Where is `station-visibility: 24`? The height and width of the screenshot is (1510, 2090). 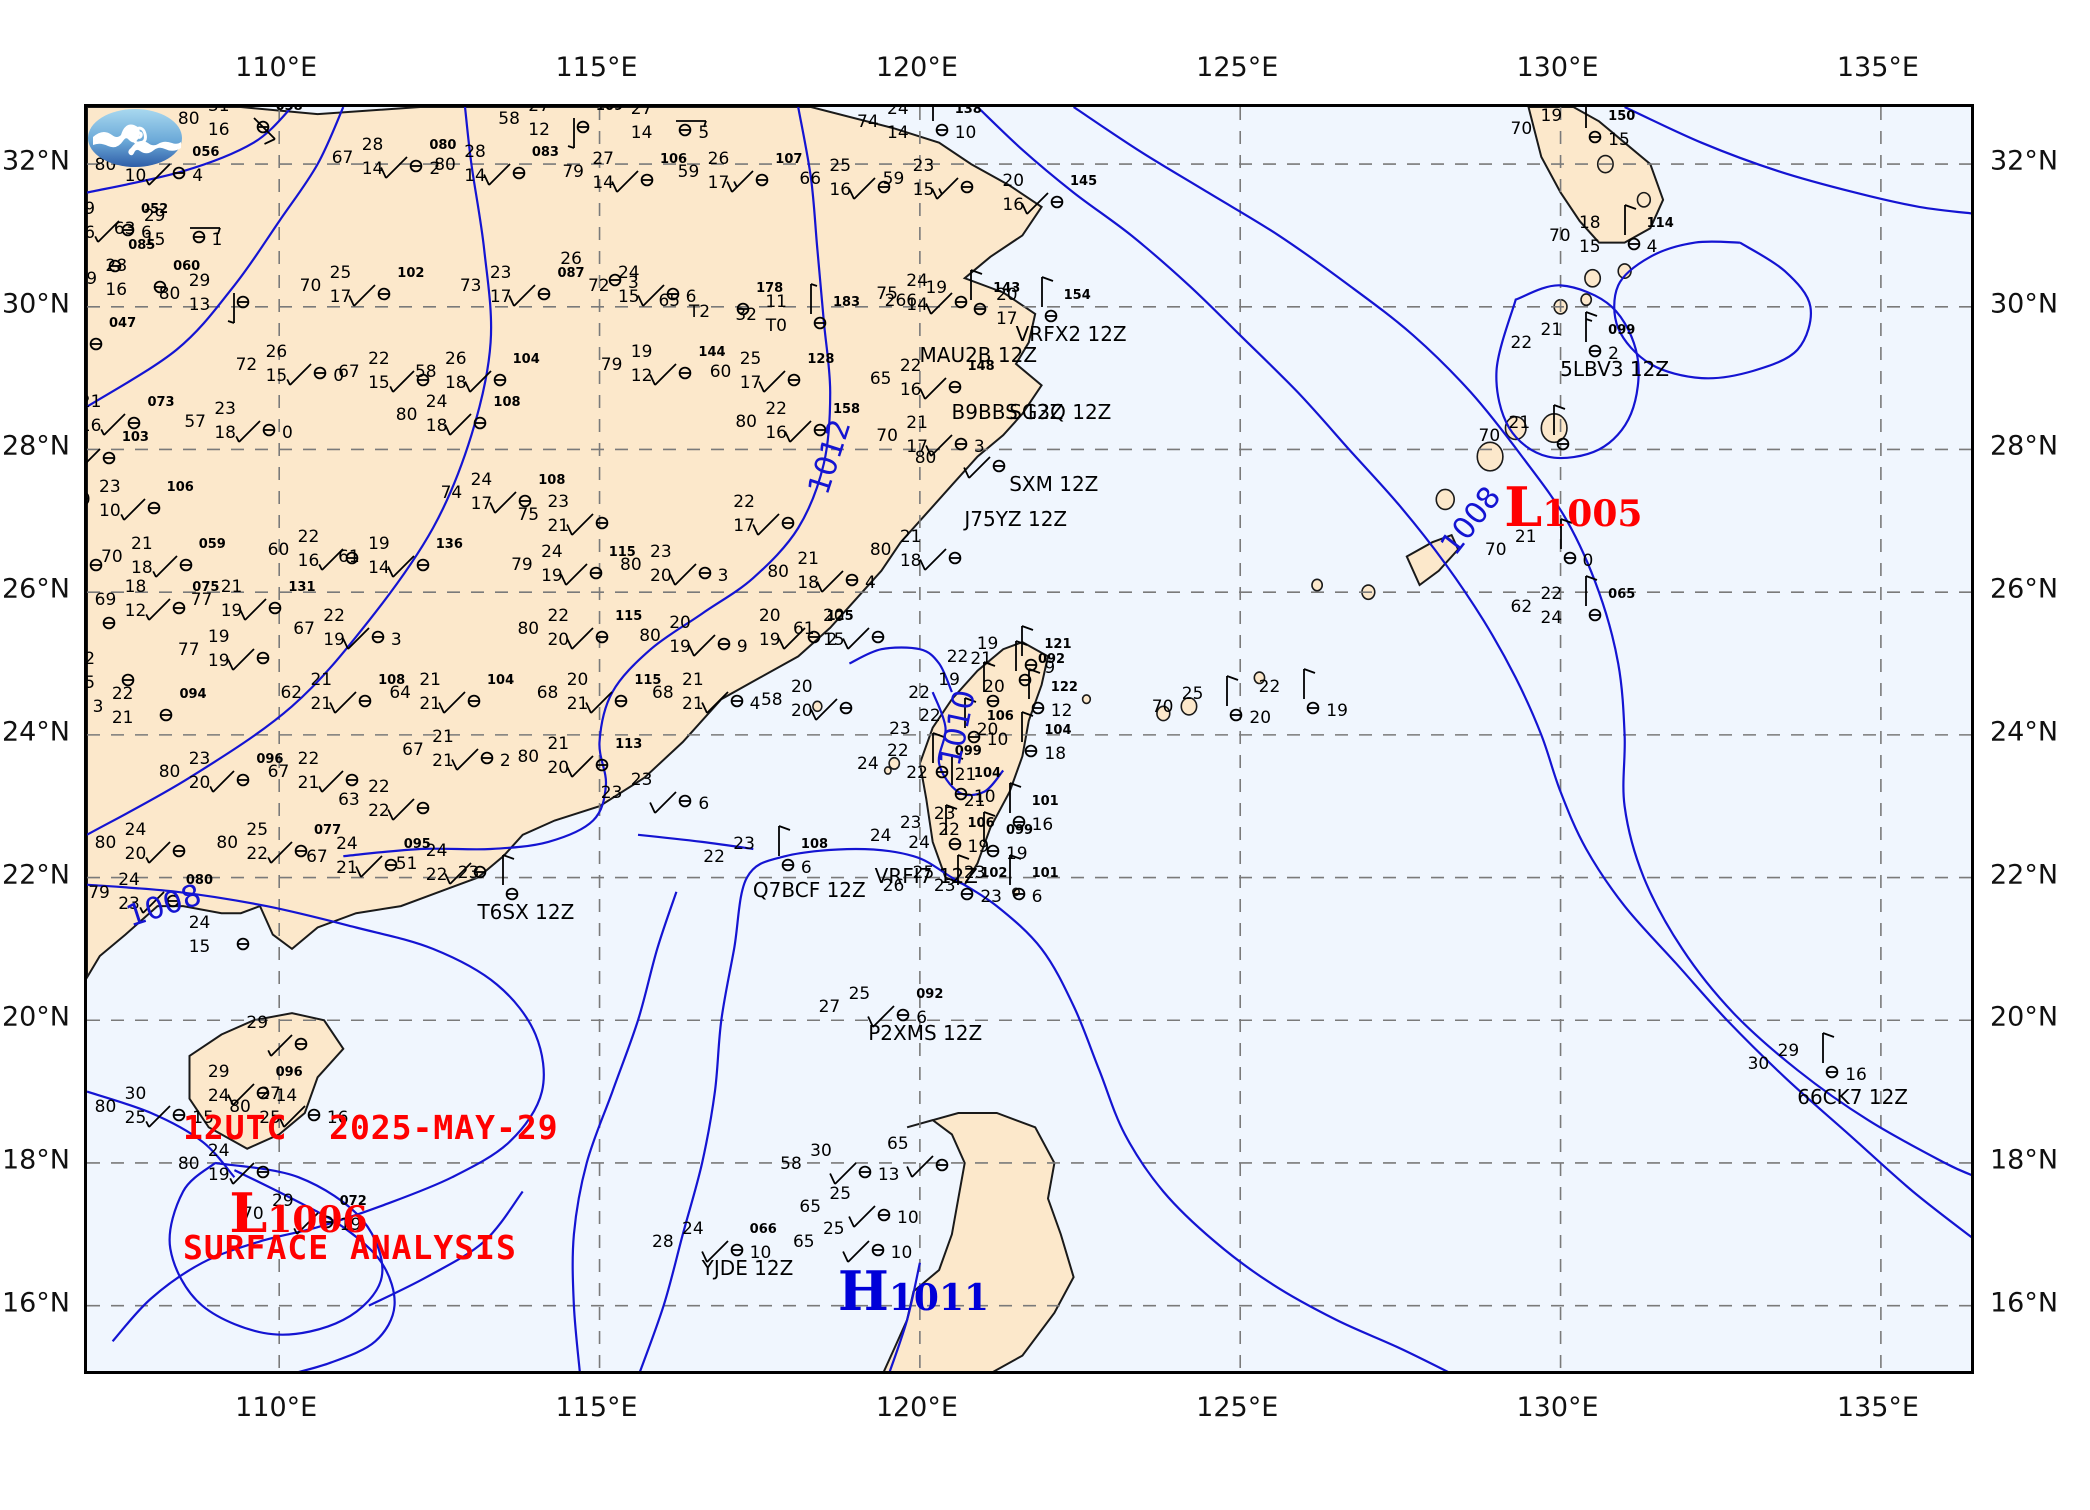 station-visibility: 24 is located at coordinates (919, 842).